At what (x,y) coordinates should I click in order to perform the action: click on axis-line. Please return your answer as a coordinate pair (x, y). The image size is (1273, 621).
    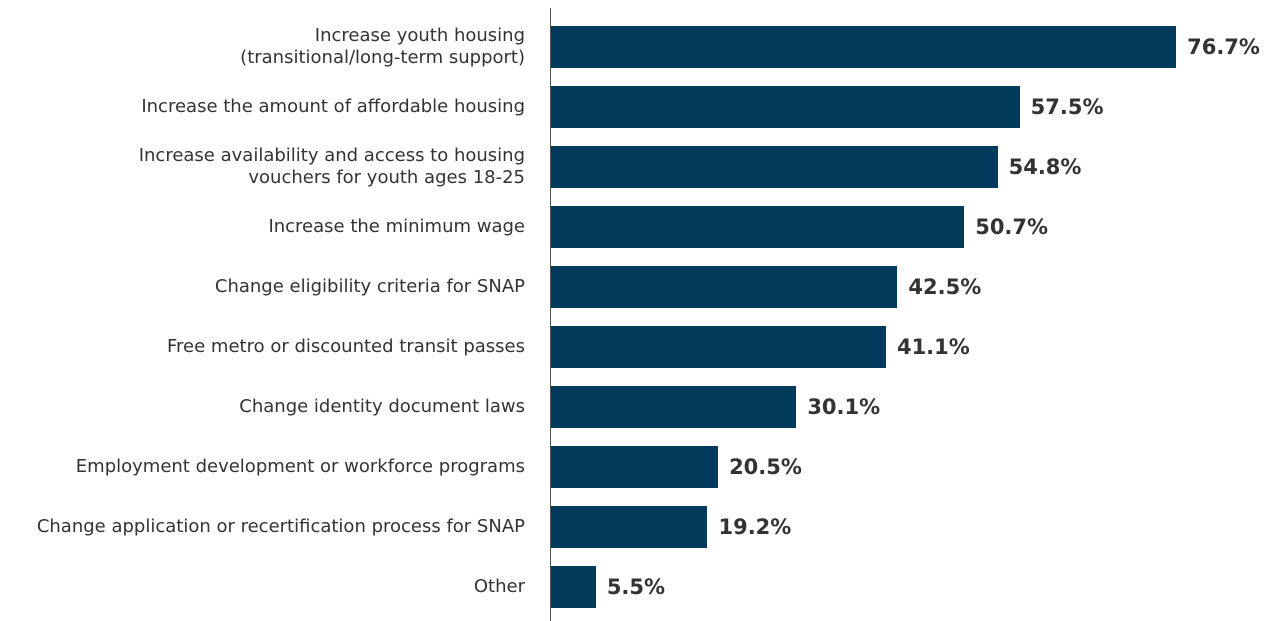
    Looking at the image, I should click on (550, 314).